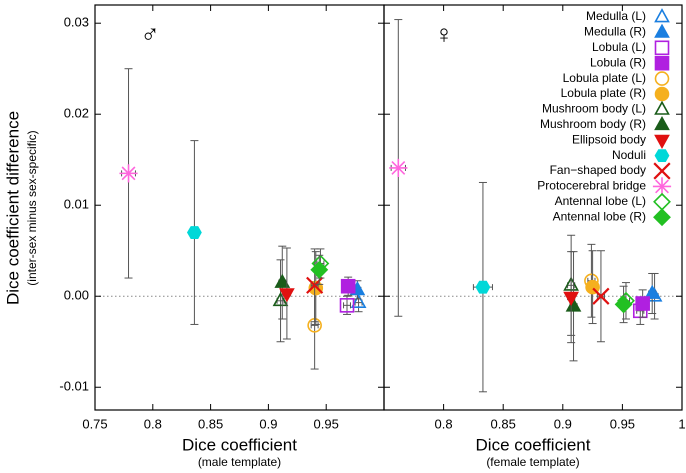 The height and width of the screenshot is (473, 686). What do you see at coordinates (594, 109) in the screenshot?
I see `legend-label: Mushroom body (L)` at bounding box center [594, 109].